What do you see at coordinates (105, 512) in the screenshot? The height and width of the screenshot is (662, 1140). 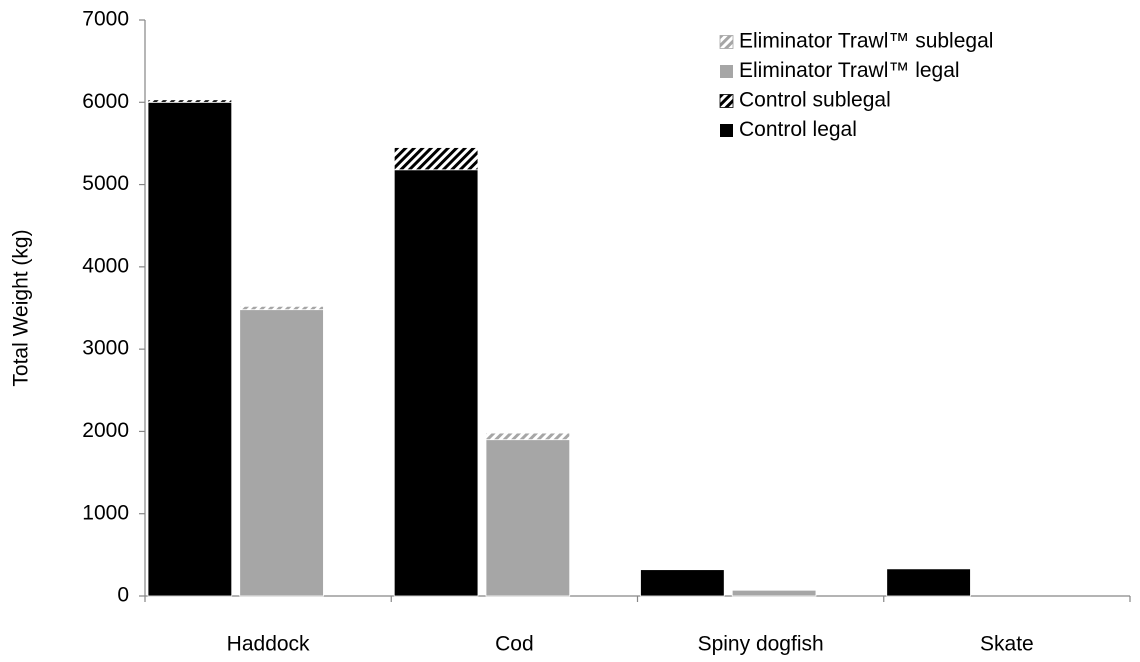 I see `y-tick-label: 1000` at bounding box center [105, 512].